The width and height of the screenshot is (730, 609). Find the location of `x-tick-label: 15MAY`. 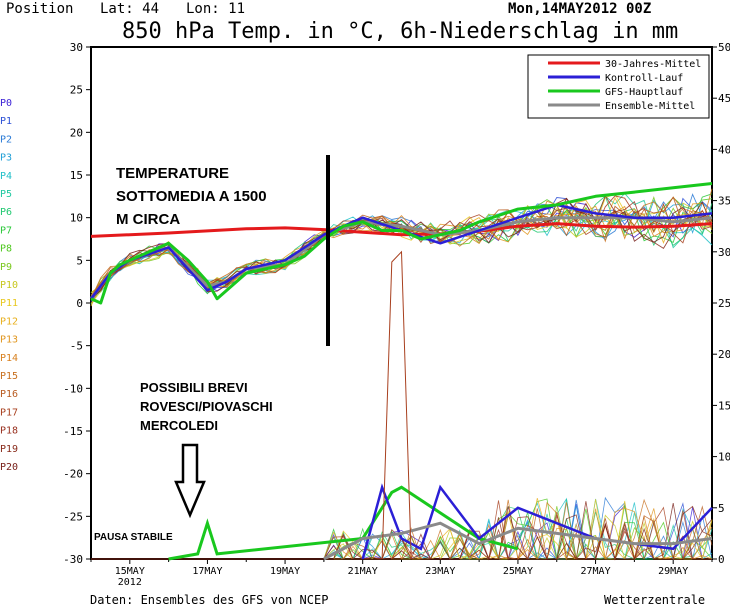

x-tick-label: 15MAY is located at coordinates (130, 571).